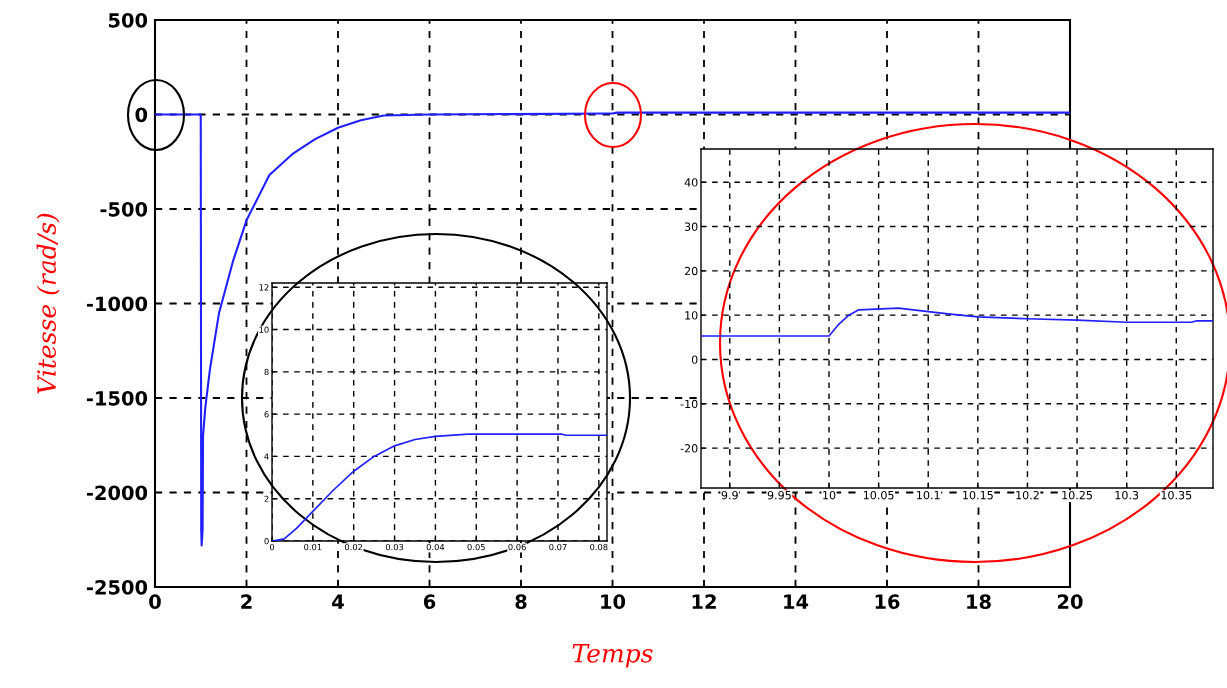  What do you see at coordinates (117, 493) in the screenshot?
I see `y-tick-label: -2000` at bounding box center [117, 493].